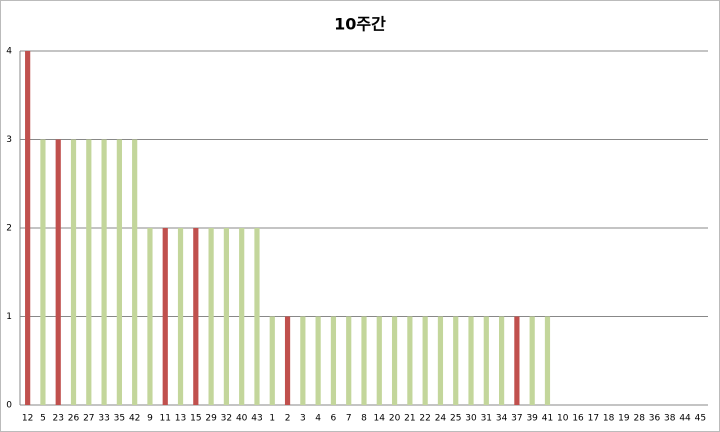 The image size is (720, 432). Describe the element at coordinates (272, 419) in the screenshot. I see `x-tick-label: 1` at that location.